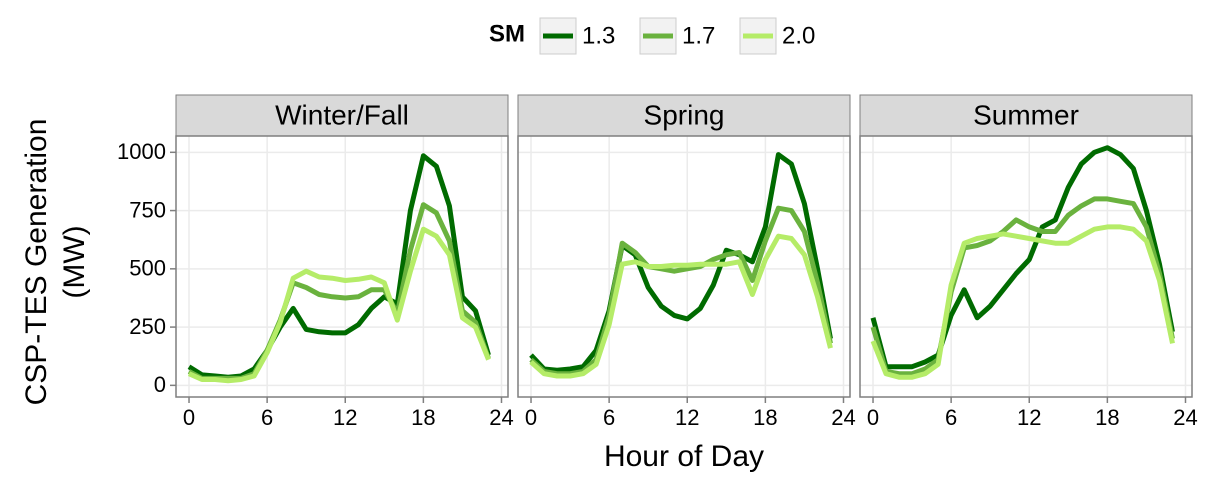  I want to click on legend-label: 1.7, so click(698, 35).